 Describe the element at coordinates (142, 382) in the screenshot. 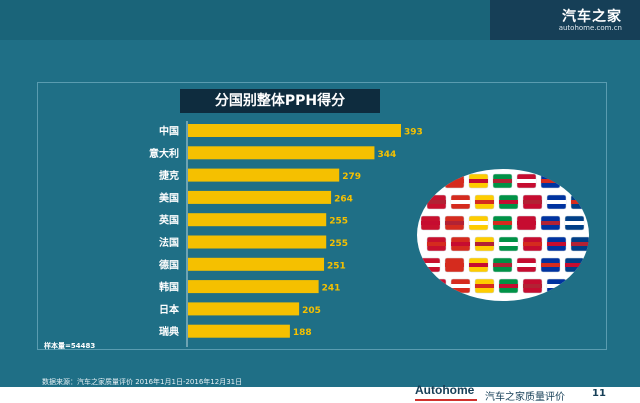

I see `data-source-note: 数据来源：汽车之家质量评价 2016年1月1日-2016年12月31日` at that location.